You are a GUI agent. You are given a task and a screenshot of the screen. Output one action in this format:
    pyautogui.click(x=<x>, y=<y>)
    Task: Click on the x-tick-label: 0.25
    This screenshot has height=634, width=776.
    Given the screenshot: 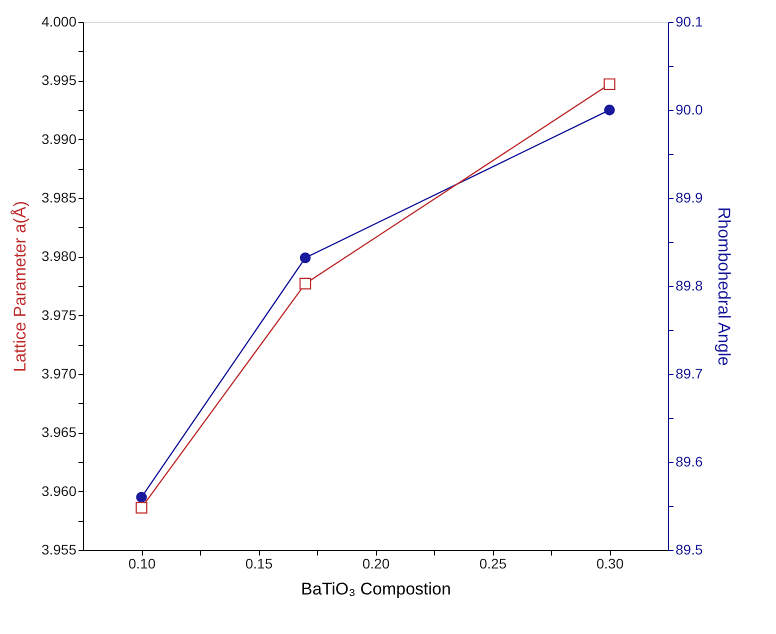 What is the action you would take?
    pyautogui.click(x=493, y=564)
    